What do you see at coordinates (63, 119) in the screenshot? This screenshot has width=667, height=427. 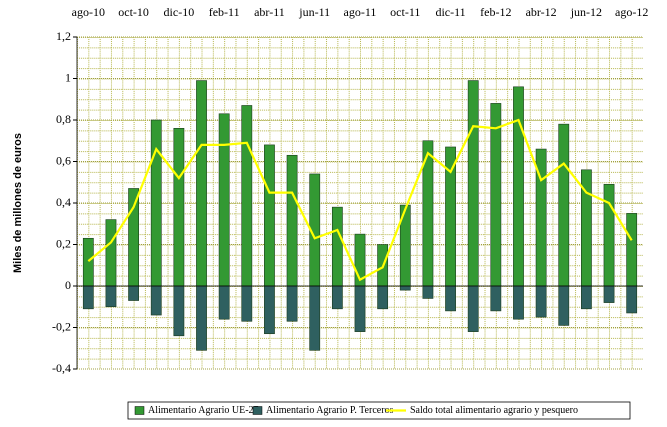 I see `y-tick-label: 0,8` at bounding box center [63, 119].